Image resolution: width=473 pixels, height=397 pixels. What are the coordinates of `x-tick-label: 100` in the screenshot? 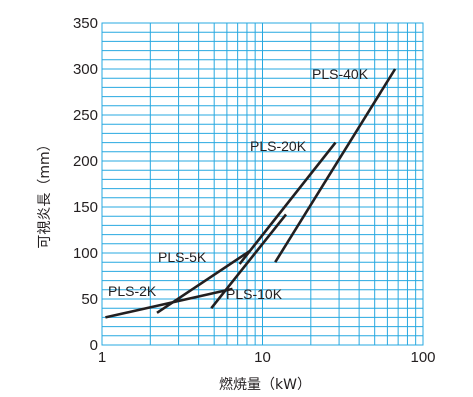 It's located at (422, 357).